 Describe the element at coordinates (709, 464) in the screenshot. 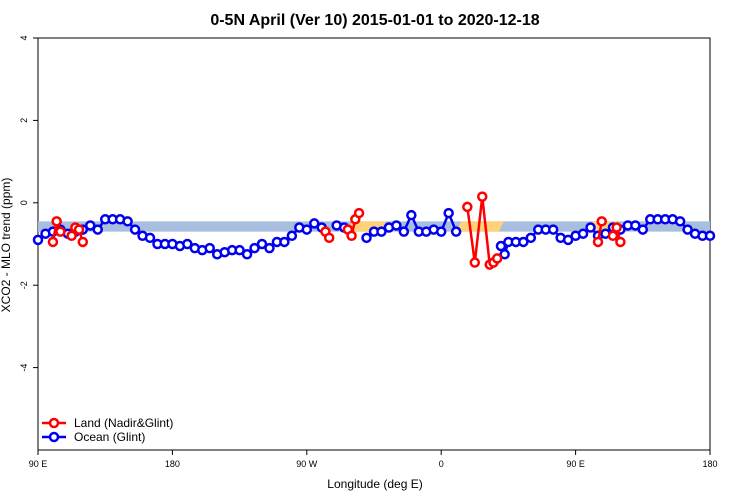

I see `x-tick-label-5: 180` at that location.